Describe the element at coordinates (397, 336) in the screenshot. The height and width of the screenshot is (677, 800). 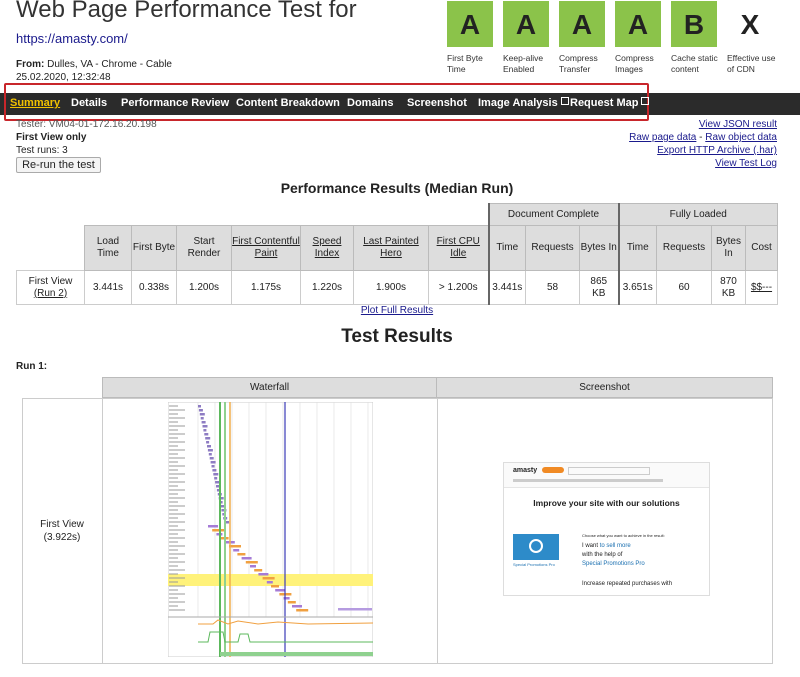
I see `results-title: Test Results` at that location.